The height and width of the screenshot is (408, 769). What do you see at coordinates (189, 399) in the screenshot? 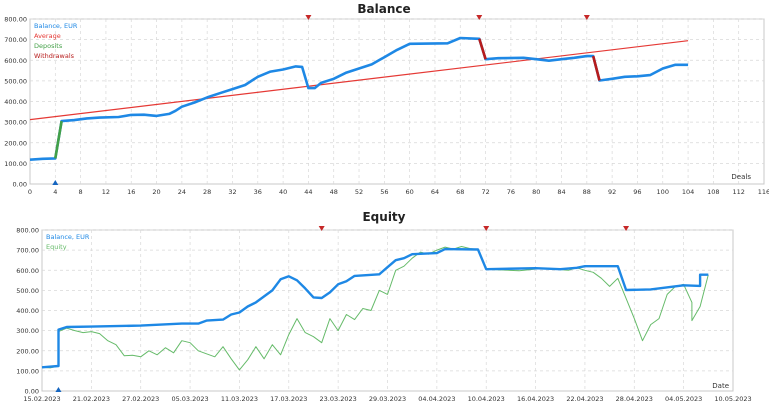
I see `x-tick-label: 05.03.2023` at bounding box center [189, 399].